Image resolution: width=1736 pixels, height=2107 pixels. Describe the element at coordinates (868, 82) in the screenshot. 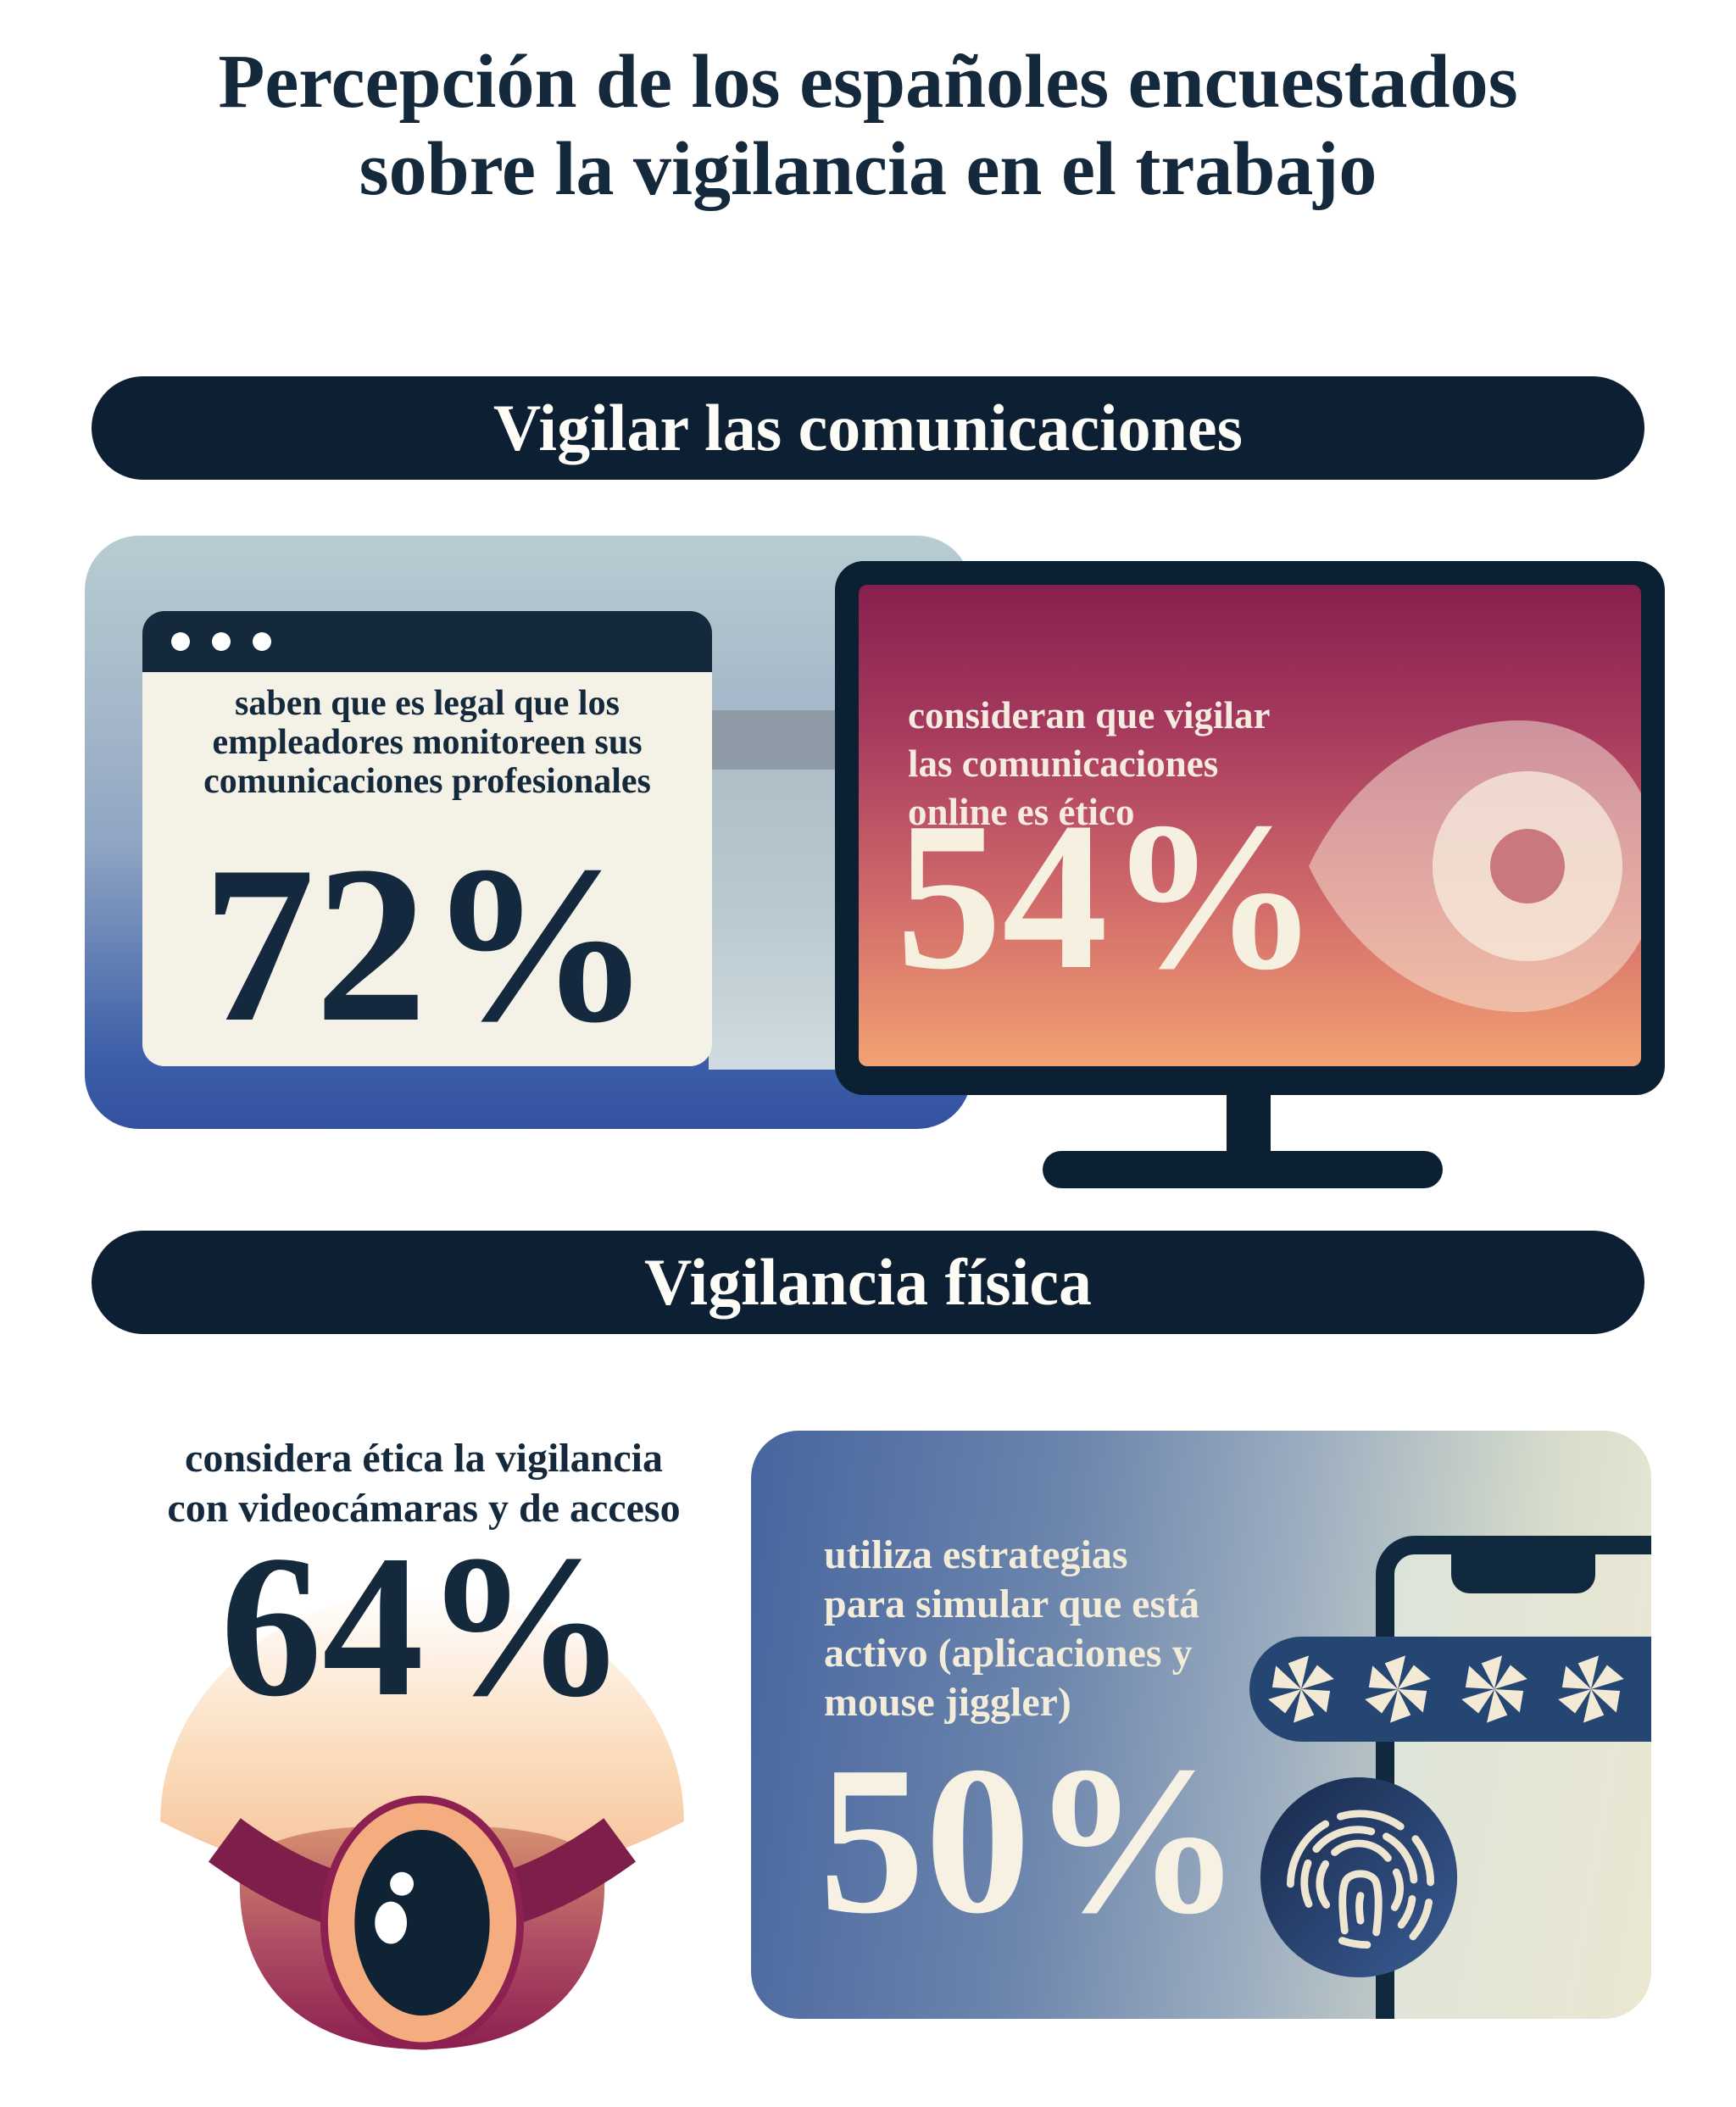

I see `title-line-1: Percepción de los españoles encuestados` at that location.